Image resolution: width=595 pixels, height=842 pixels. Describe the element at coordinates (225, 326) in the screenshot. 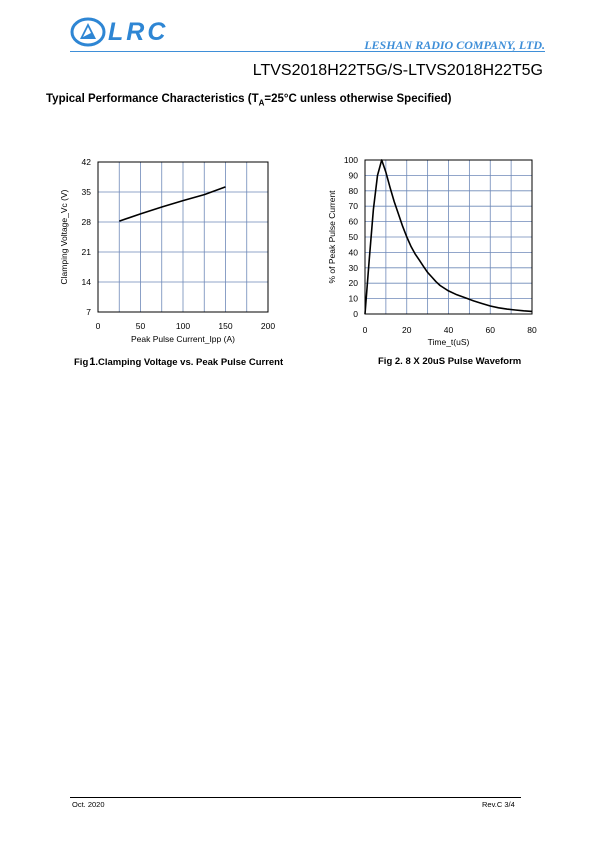

I see `fig1-xtick-label: 150` at that location.